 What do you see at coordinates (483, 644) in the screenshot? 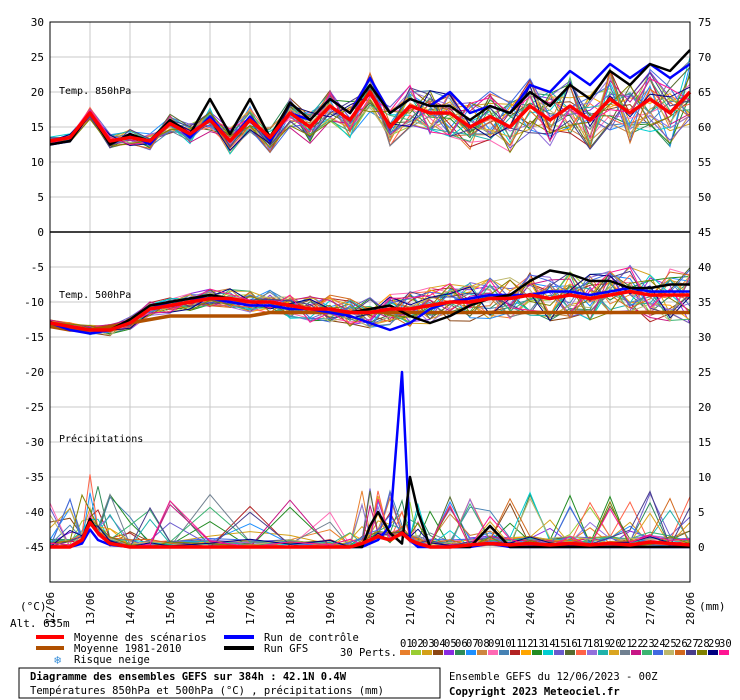
I see `pert-number: 08` at bounding box center [483, 644].